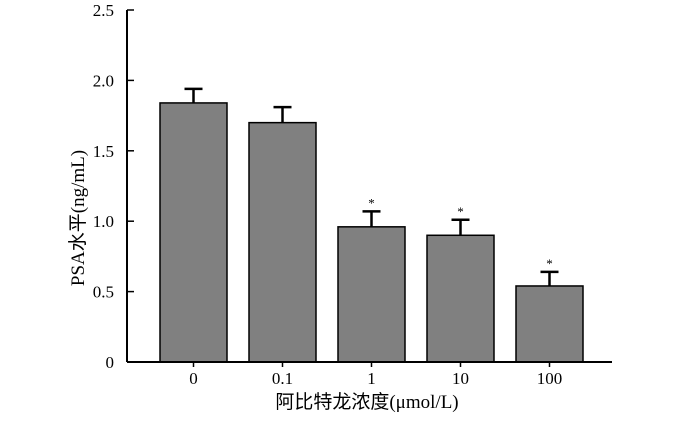 The width and height of the screenshot is (700, 423). What do you see at coordinates (371, 202) in the screenshot?
I see `significance-marker-1: *` at bounding box center [371, 202].